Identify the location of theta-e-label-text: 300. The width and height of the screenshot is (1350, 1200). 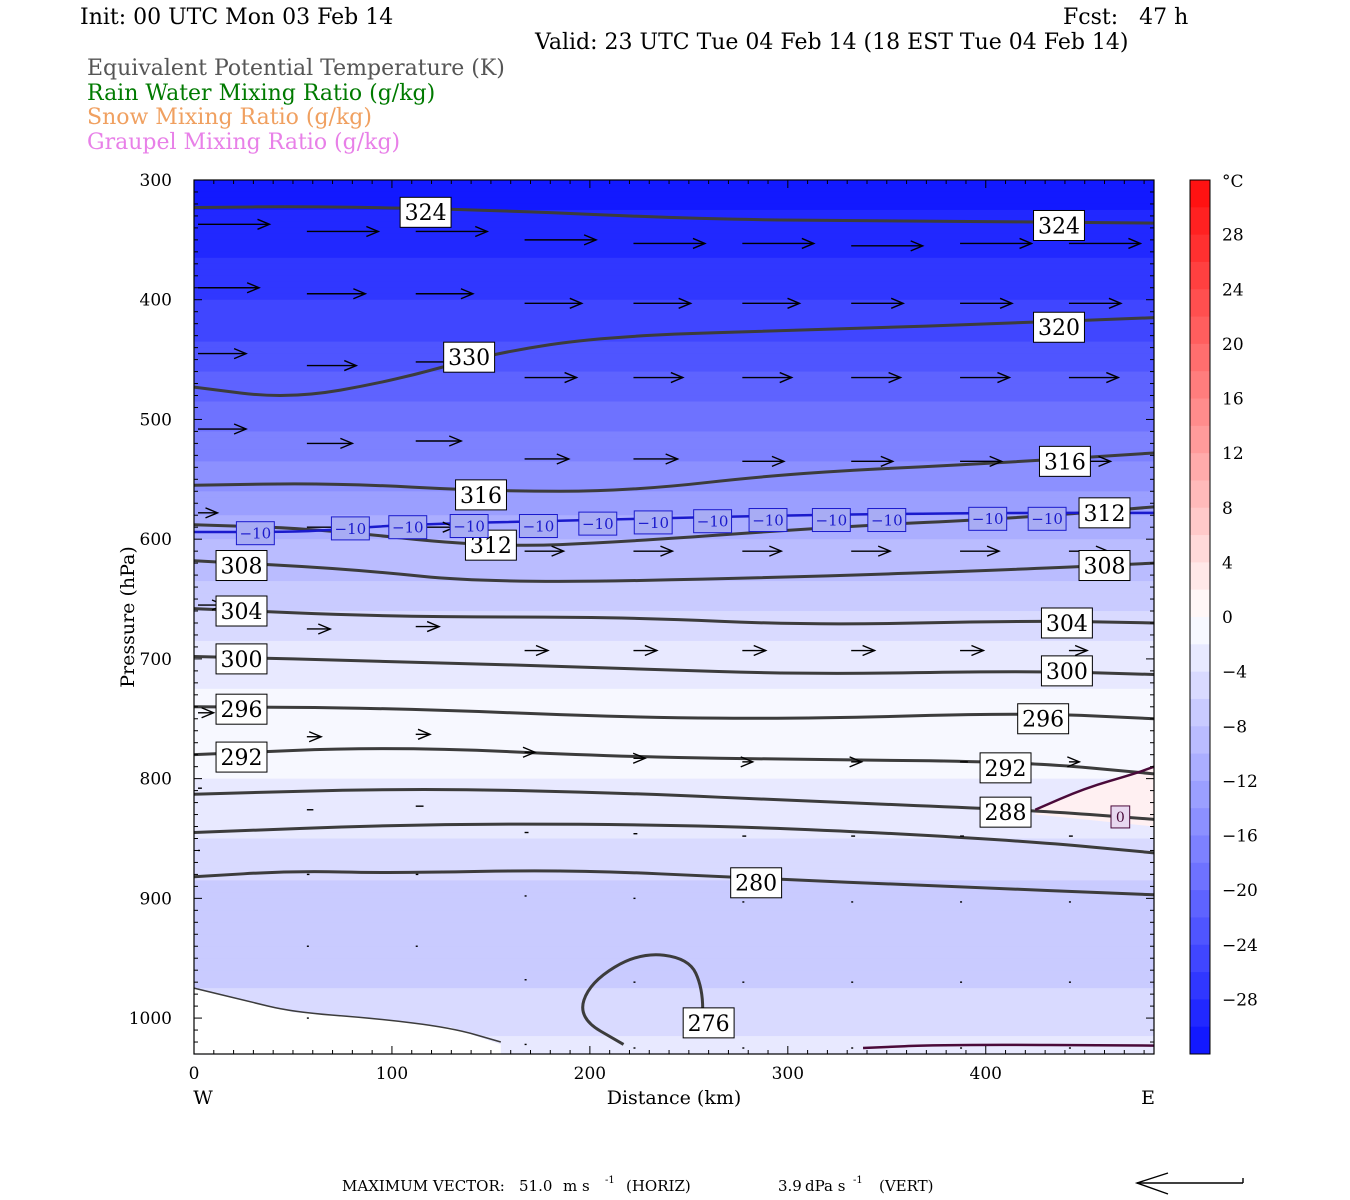
(242, 660).